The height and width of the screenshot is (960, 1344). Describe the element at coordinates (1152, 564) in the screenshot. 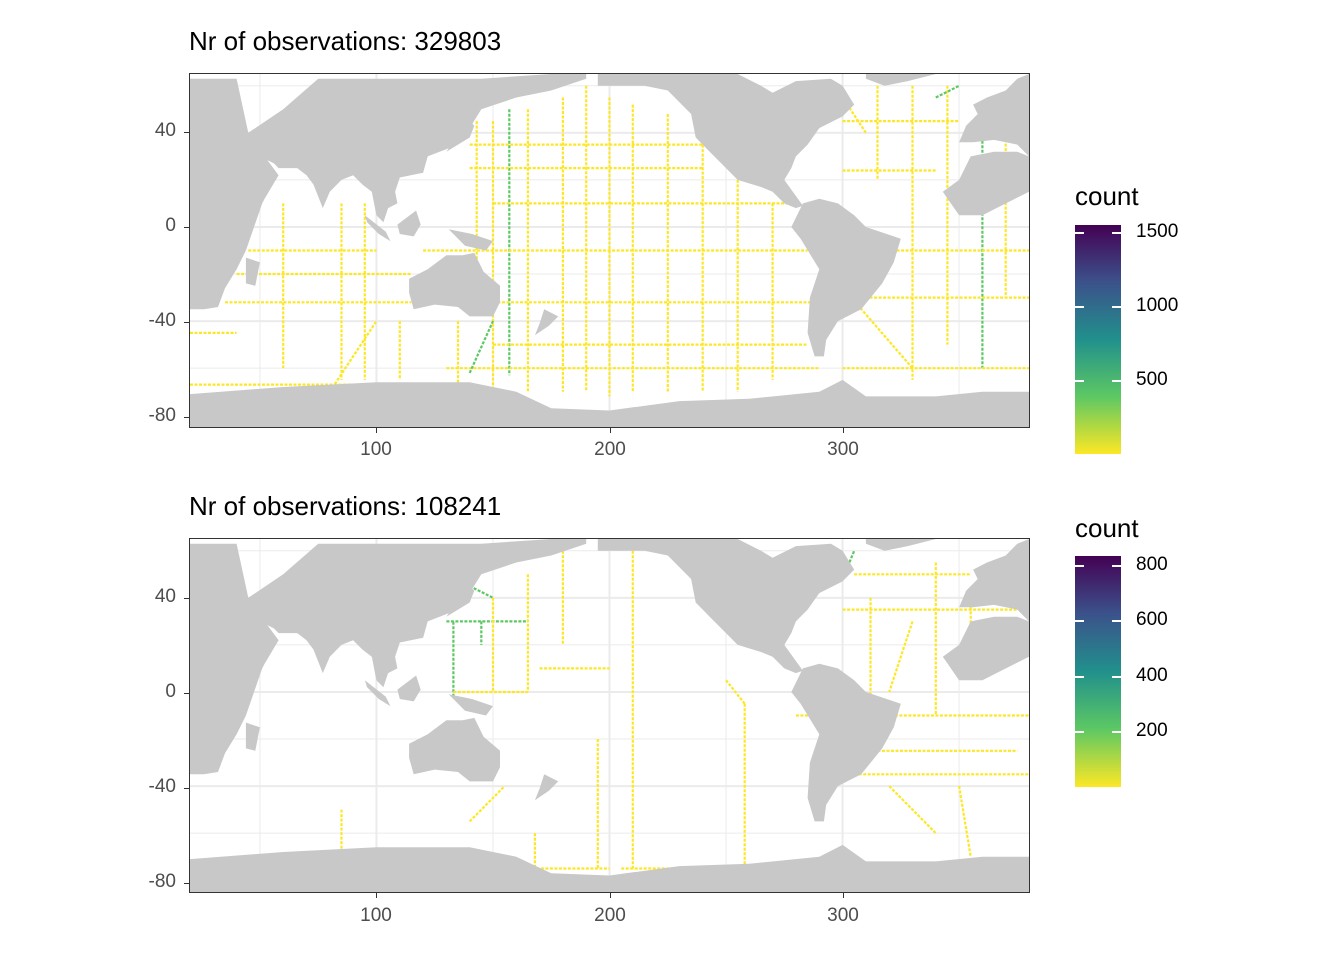

I see `legend-2-break-label: 800` at that location.